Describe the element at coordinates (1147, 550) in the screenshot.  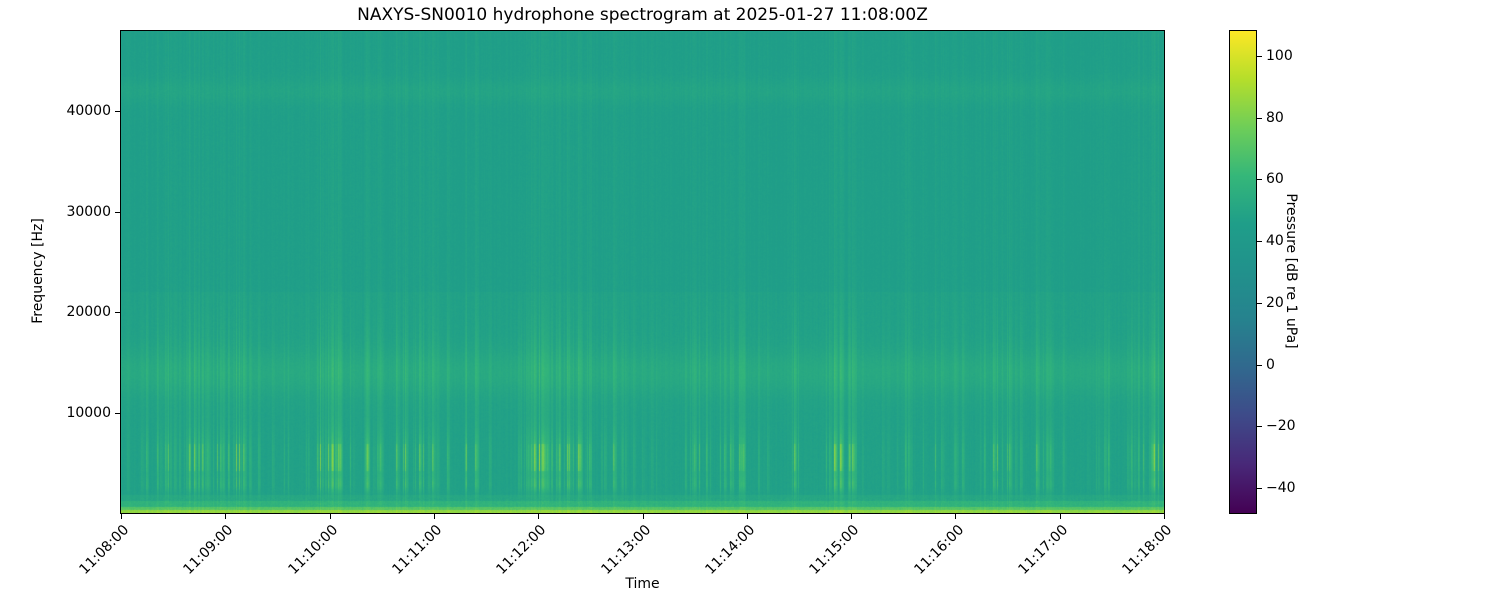
I see `x-tick-label-text: 11:18:00` at that location.